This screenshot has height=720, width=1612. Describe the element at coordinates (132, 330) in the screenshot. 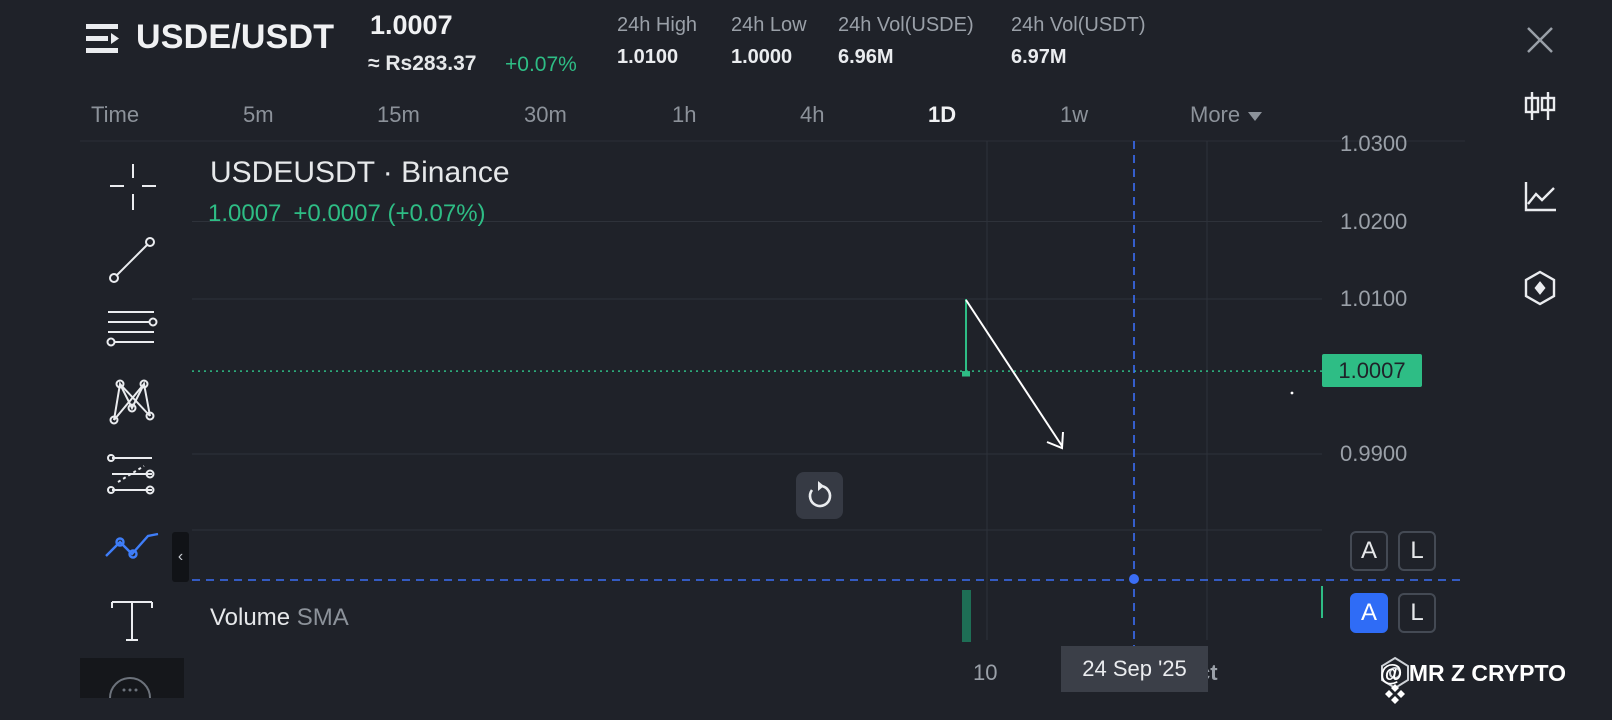

I see `horizontal-lines-tool-icon` at that location.